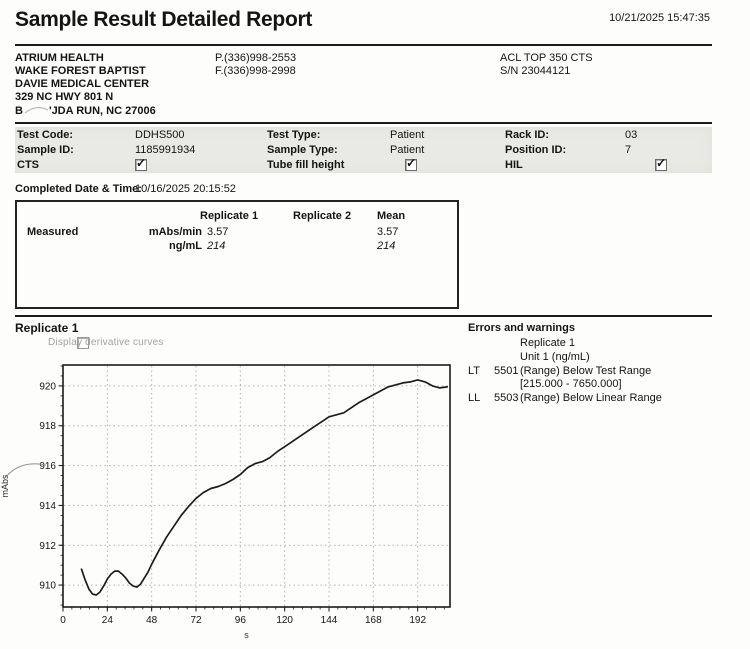  Describe the element at coordinates (85, 110) in the screenshot. I see `facility-city: B 'JDA RUN, NC 27006` at that location.